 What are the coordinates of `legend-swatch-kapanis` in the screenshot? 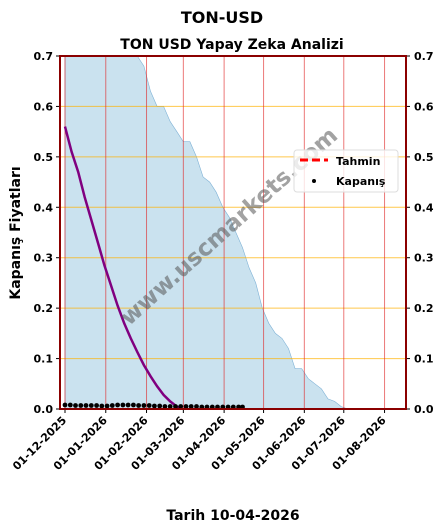 It's located at (314, 181).